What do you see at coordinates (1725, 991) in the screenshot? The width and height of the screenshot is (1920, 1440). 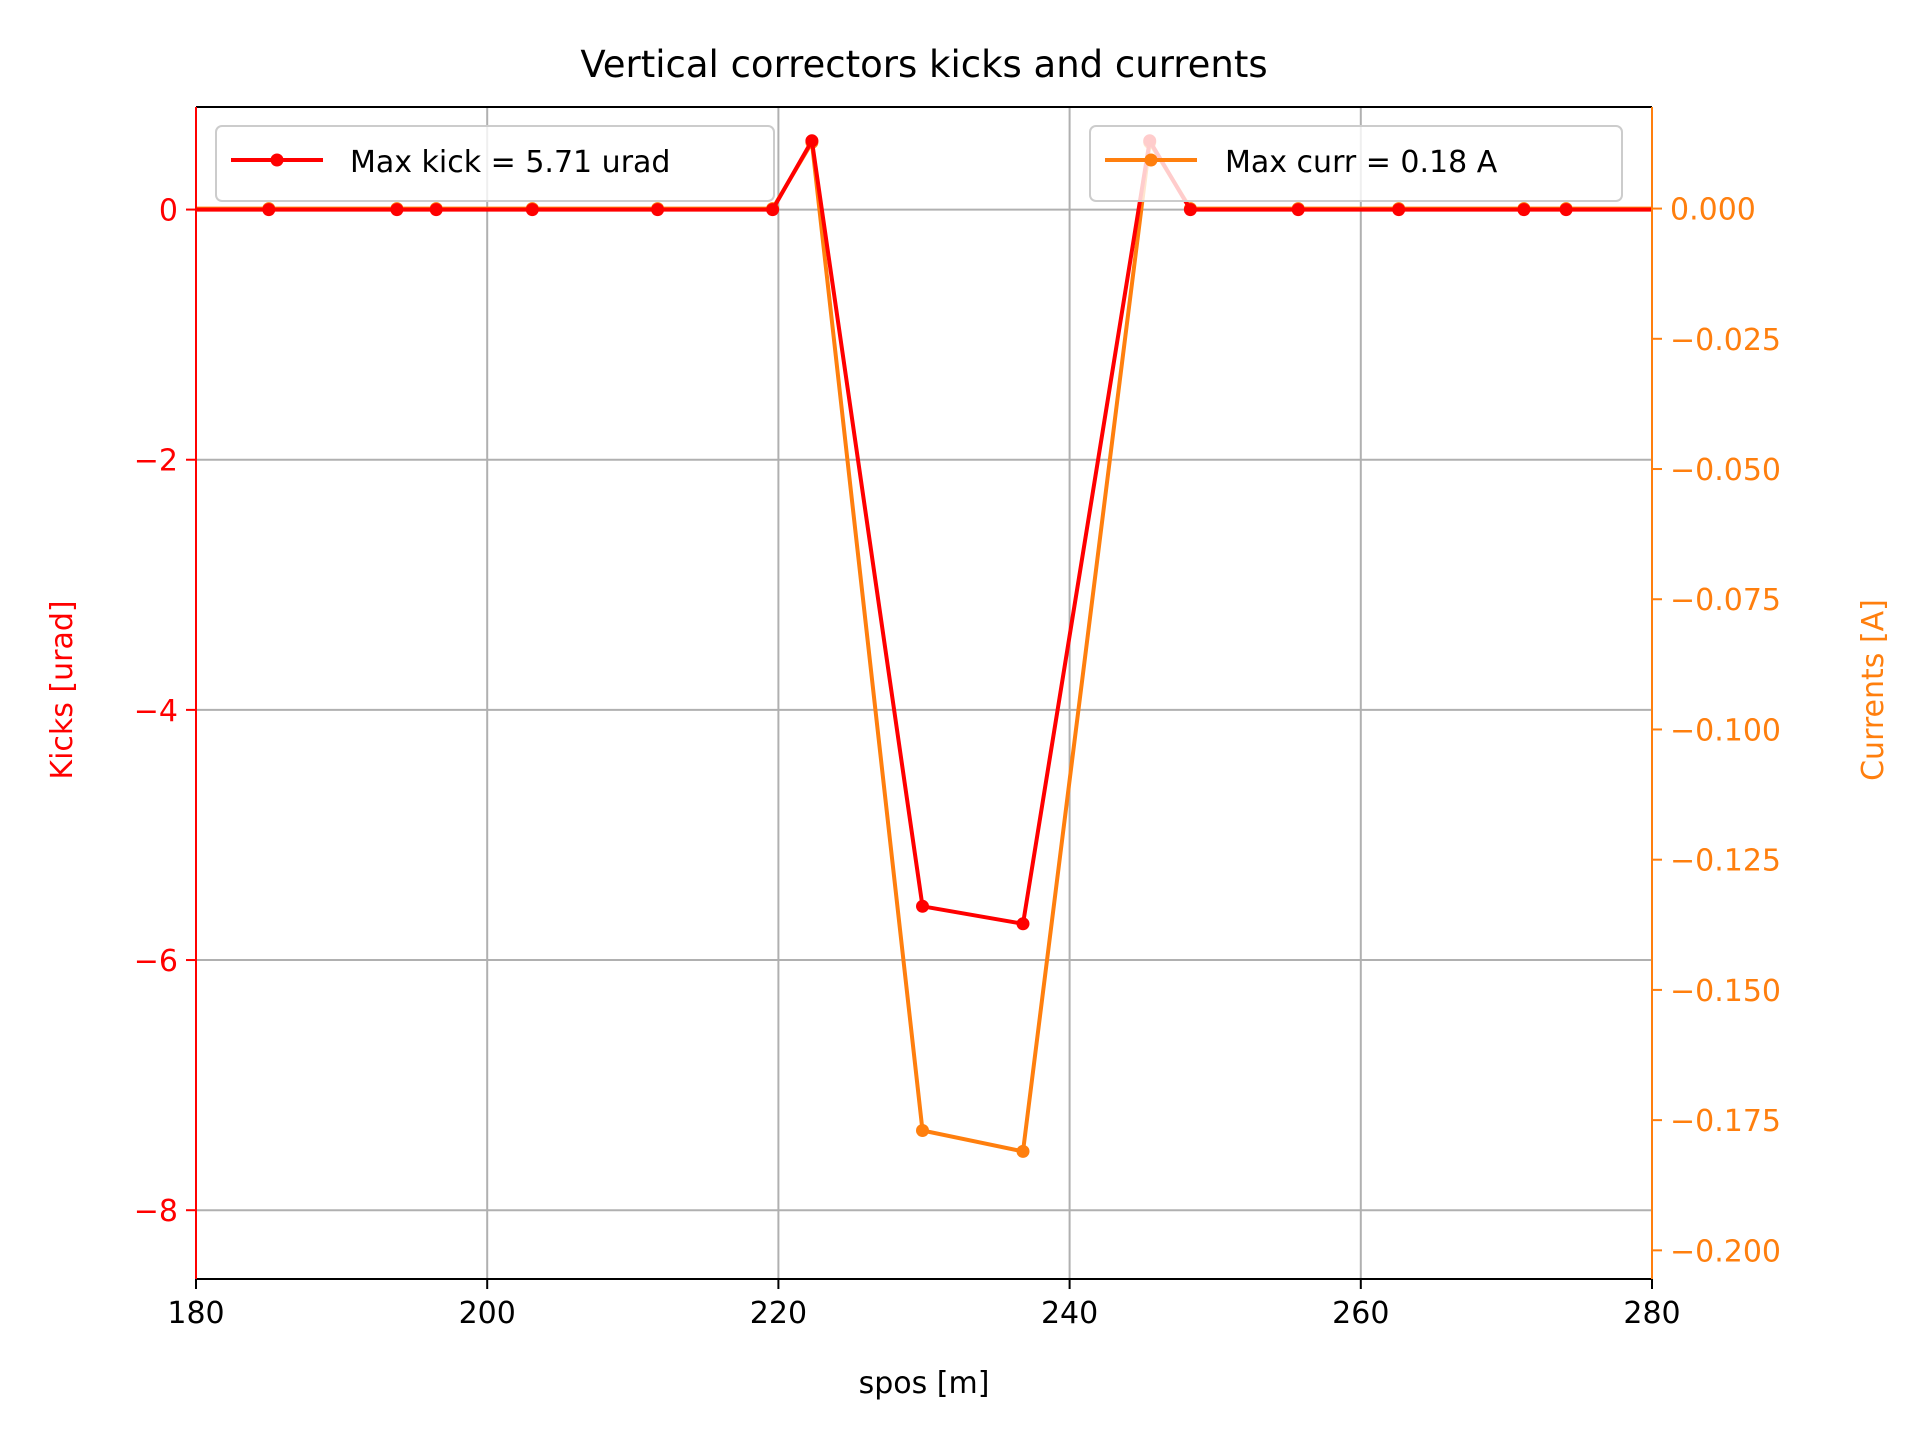 I see `y-tick-label-right-6: −0.150` at bounding box center [1725, 991].